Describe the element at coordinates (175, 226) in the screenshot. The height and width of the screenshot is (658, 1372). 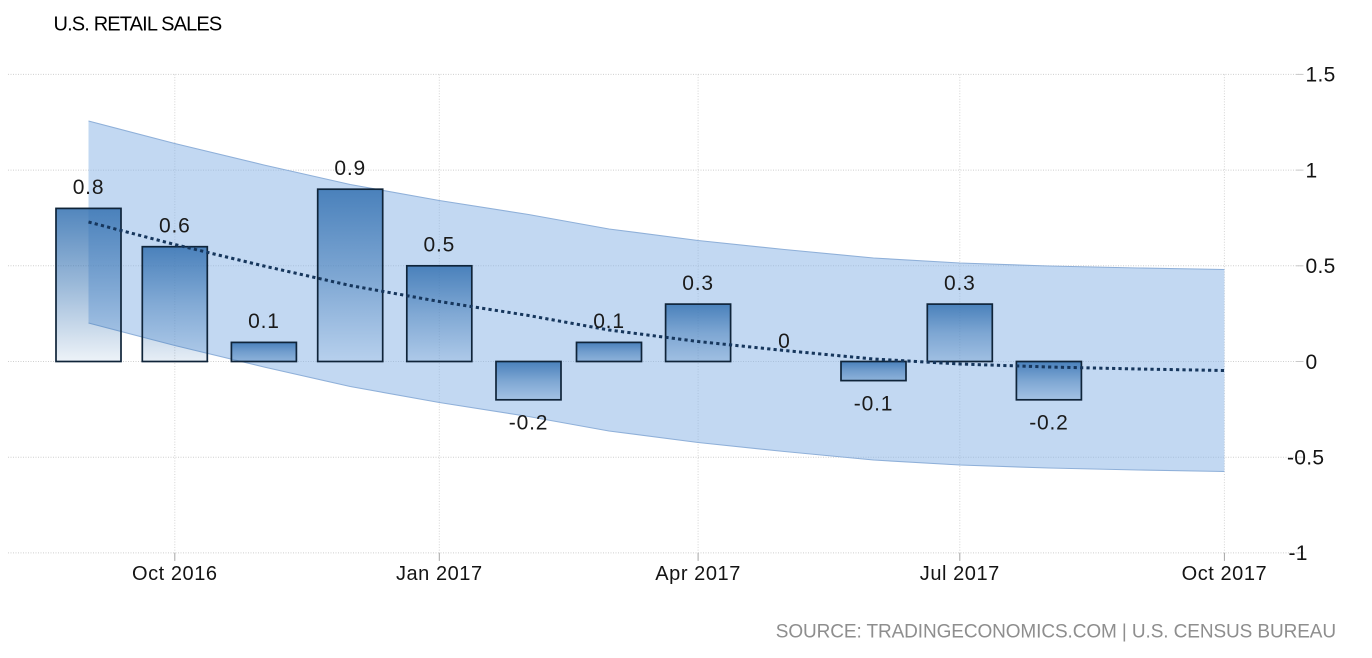
I see `svg-text: 0.6` at that location.